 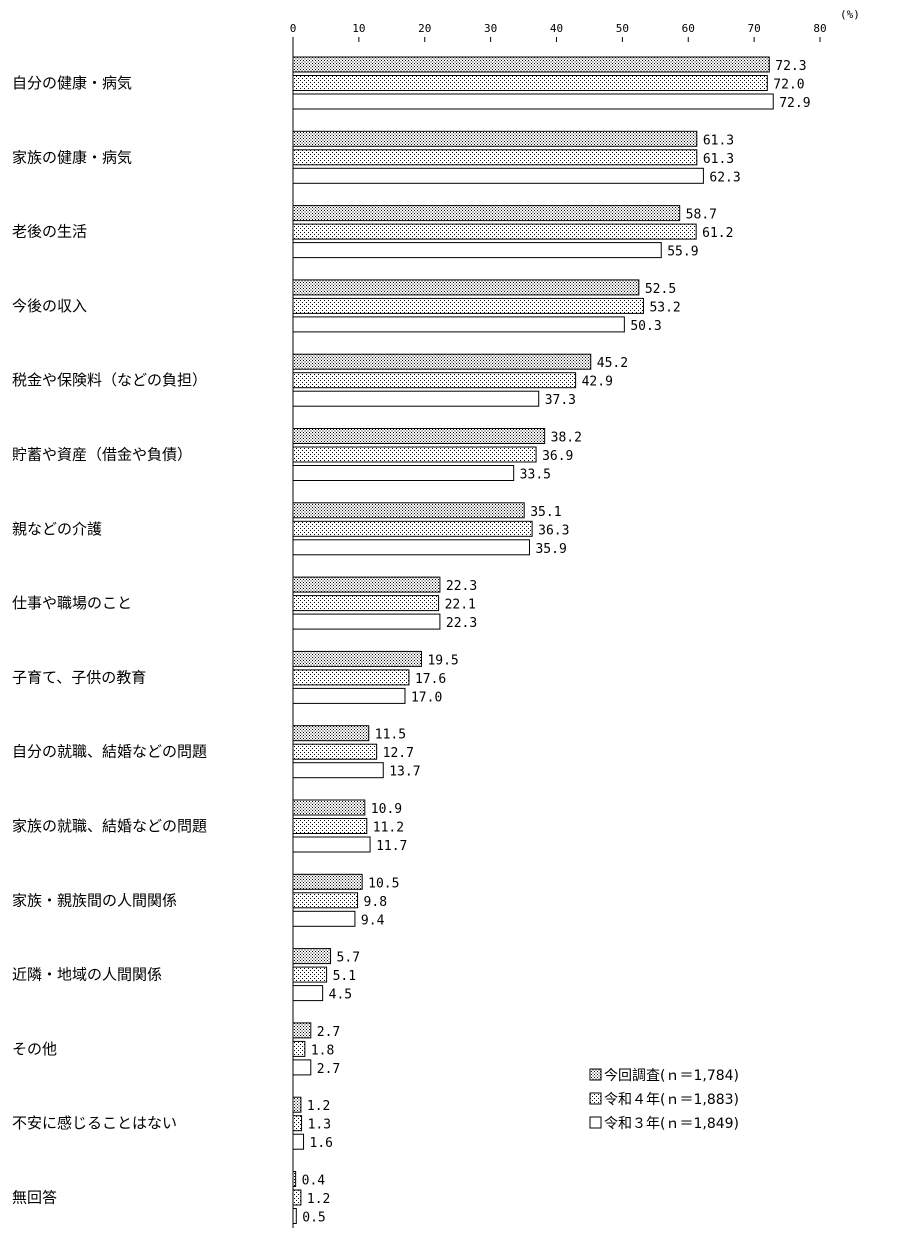 What do you see at coordinates (724, 177) in the screenshot?
I see `data-label: 62.3` at bounding box center [724, 177].